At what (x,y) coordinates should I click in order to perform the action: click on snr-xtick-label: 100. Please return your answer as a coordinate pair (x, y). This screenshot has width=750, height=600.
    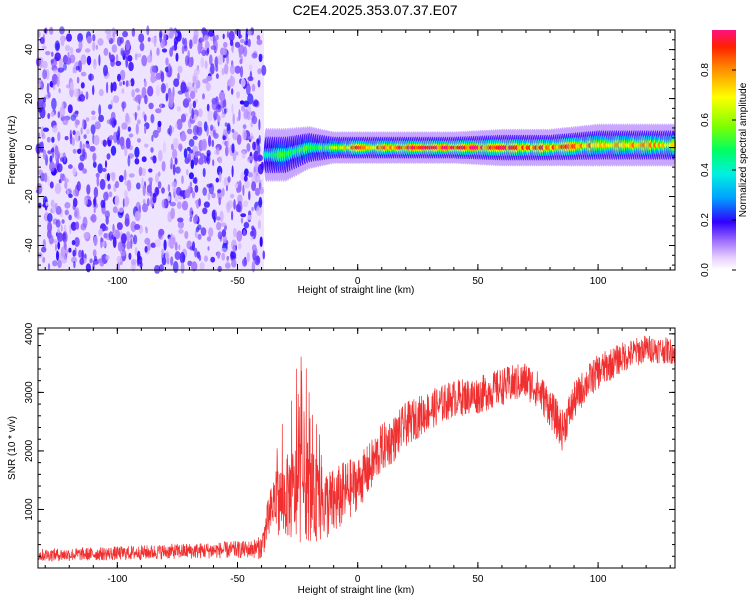
    Looking at the image, I should click on (598, 579).